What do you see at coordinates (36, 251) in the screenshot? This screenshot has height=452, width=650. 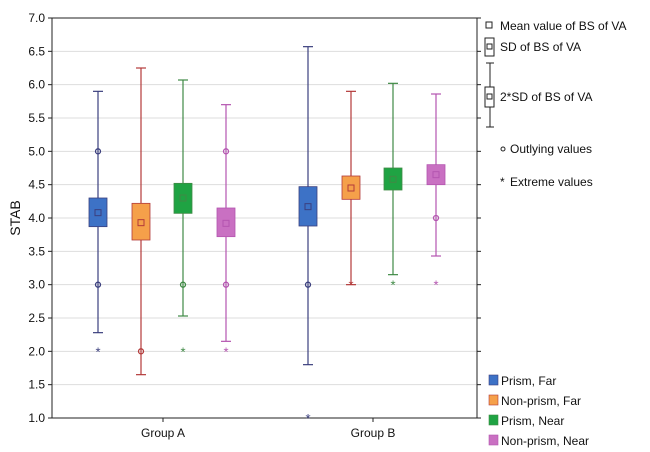 I see `y-tick-label: 3.5` at bounding box center [36, 251].